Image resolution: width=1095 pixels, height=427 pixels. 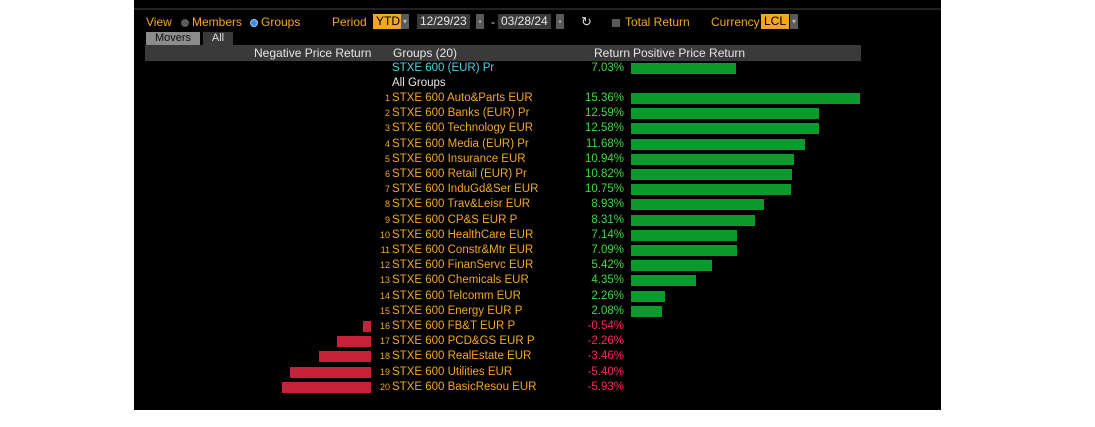 I want to click on negative-return-header: Negative Price Return, so click(x=313, y=53).